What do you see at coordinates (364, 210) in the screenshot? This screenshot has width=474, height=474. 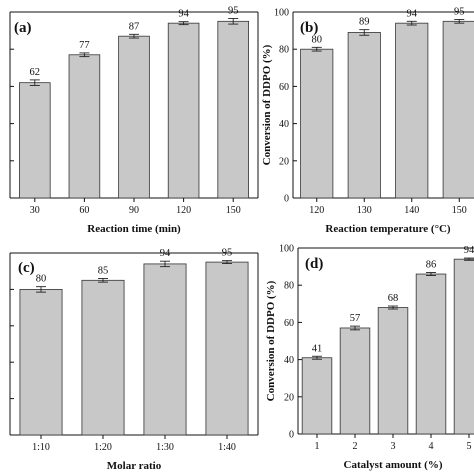 I see `x-tick-label: 130` at bounding box center [364, 210].